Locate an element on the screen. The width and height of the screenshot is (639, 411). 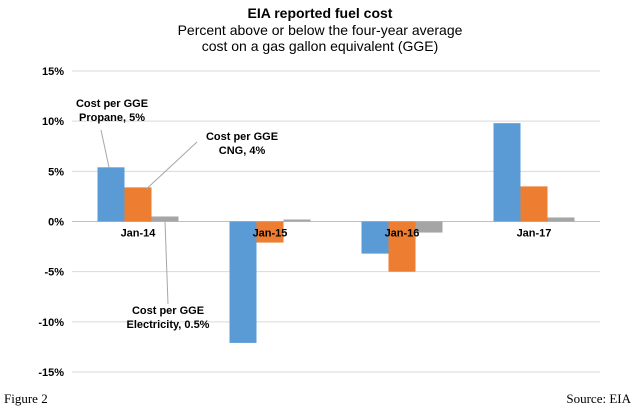
y-tick-label: 15% is located at coordinates (53, 72).